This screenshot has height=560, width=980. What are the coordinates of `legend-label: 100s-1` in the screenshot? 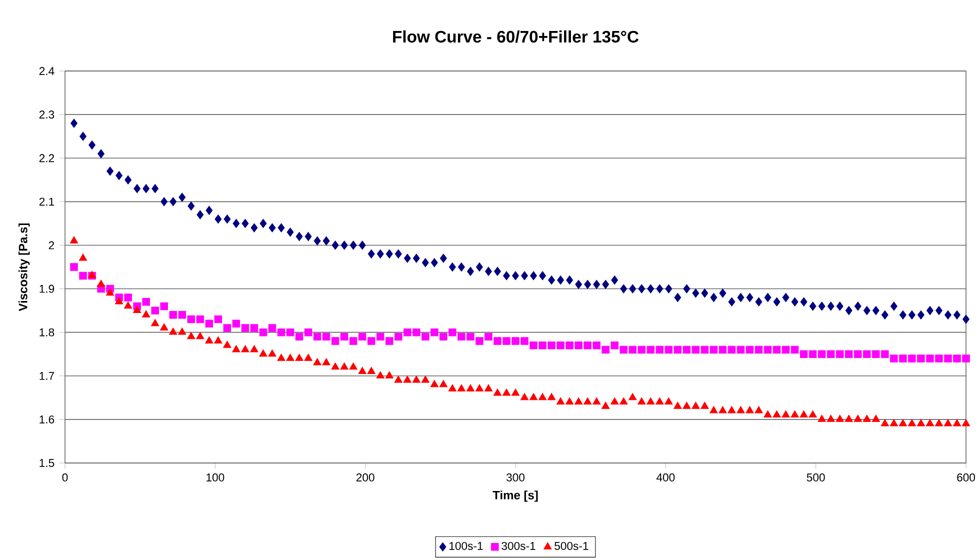 It's located at (466, 546).